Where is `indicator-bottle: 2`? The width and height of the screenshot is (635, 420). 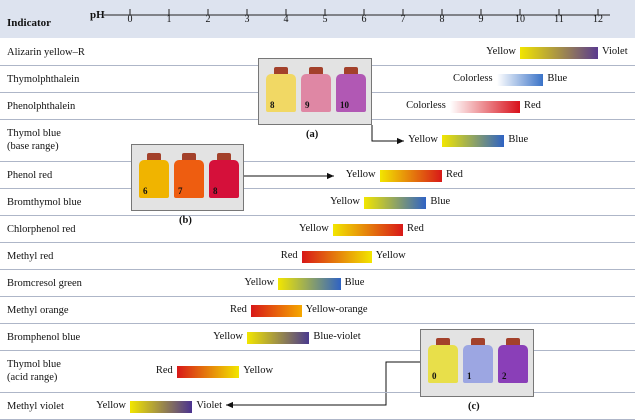 indicator-bottle: 2 is located at coordinates (513, 364).